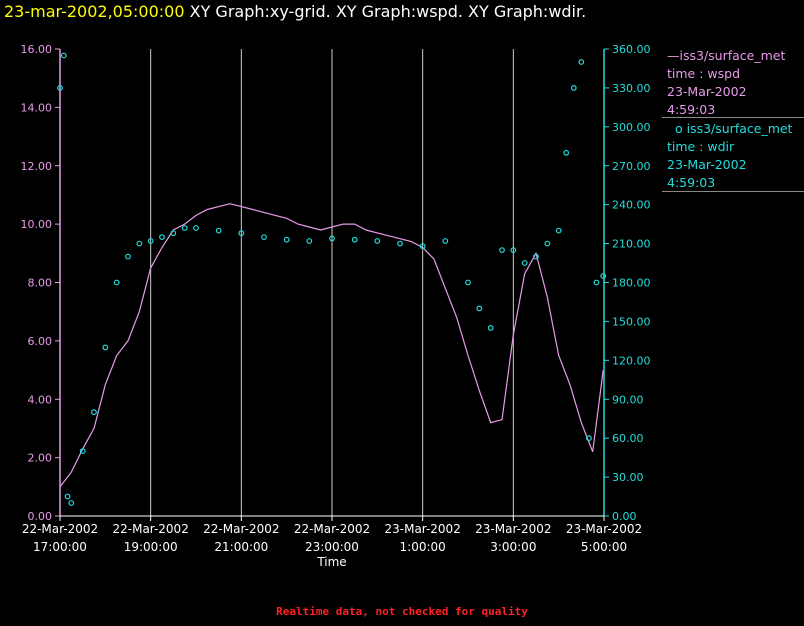 Image resolution: width=804 pixels, height=626 pixels. What do you see at coordinates (60, 547) in the screenshot?
I see `x-tick-label: 17:00:00` at bounding box center [60, 547].